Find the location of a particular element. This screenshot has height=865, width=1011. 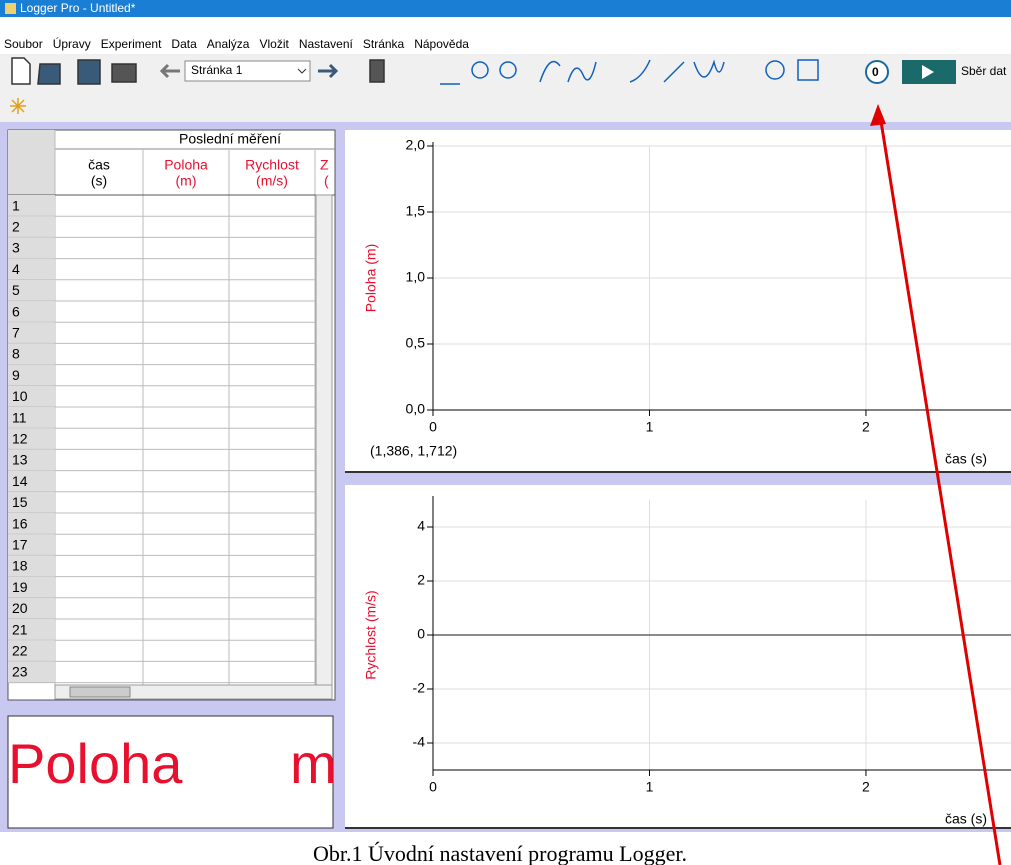

collect-button: Sběr dat is located at coordinates (984, 71).